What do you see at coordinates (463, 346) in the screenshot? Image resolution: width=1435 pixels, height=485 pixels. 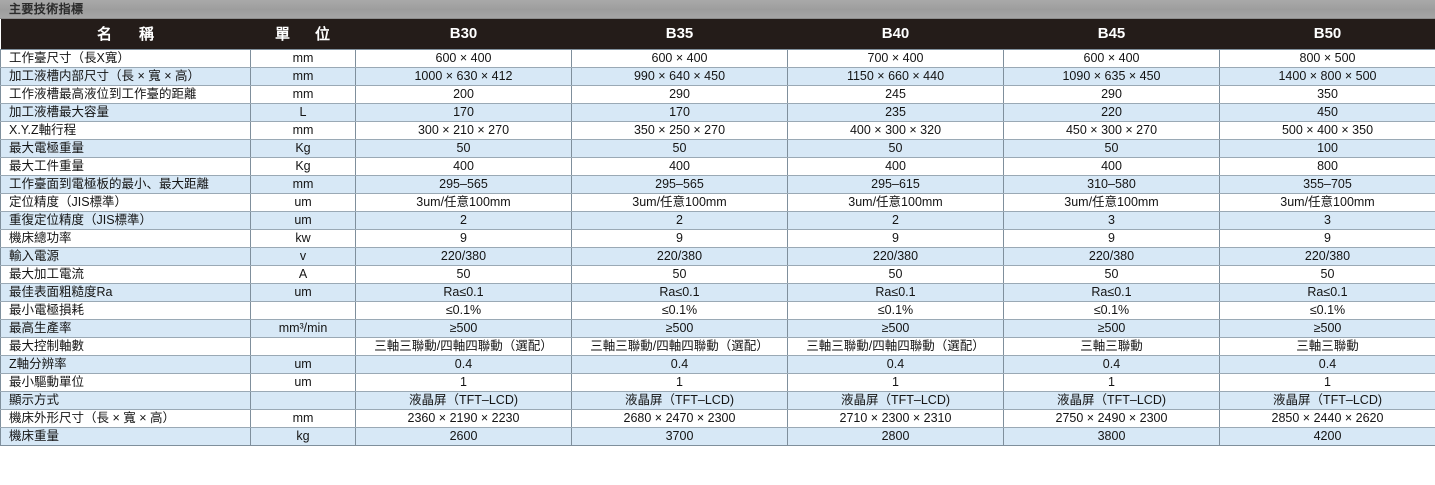 I see `spec-value-b30: 三軸三聯動/四軸四聯動（選配）` at bounding box center [463, 346].